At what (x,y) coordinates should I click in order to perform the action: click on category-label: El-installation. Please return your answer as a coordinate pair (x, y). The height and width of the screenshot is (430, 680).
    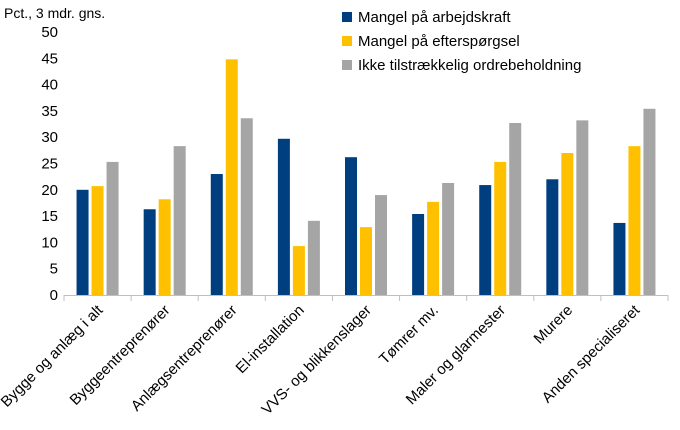
    Looking at the image, I should click on (270, 339).